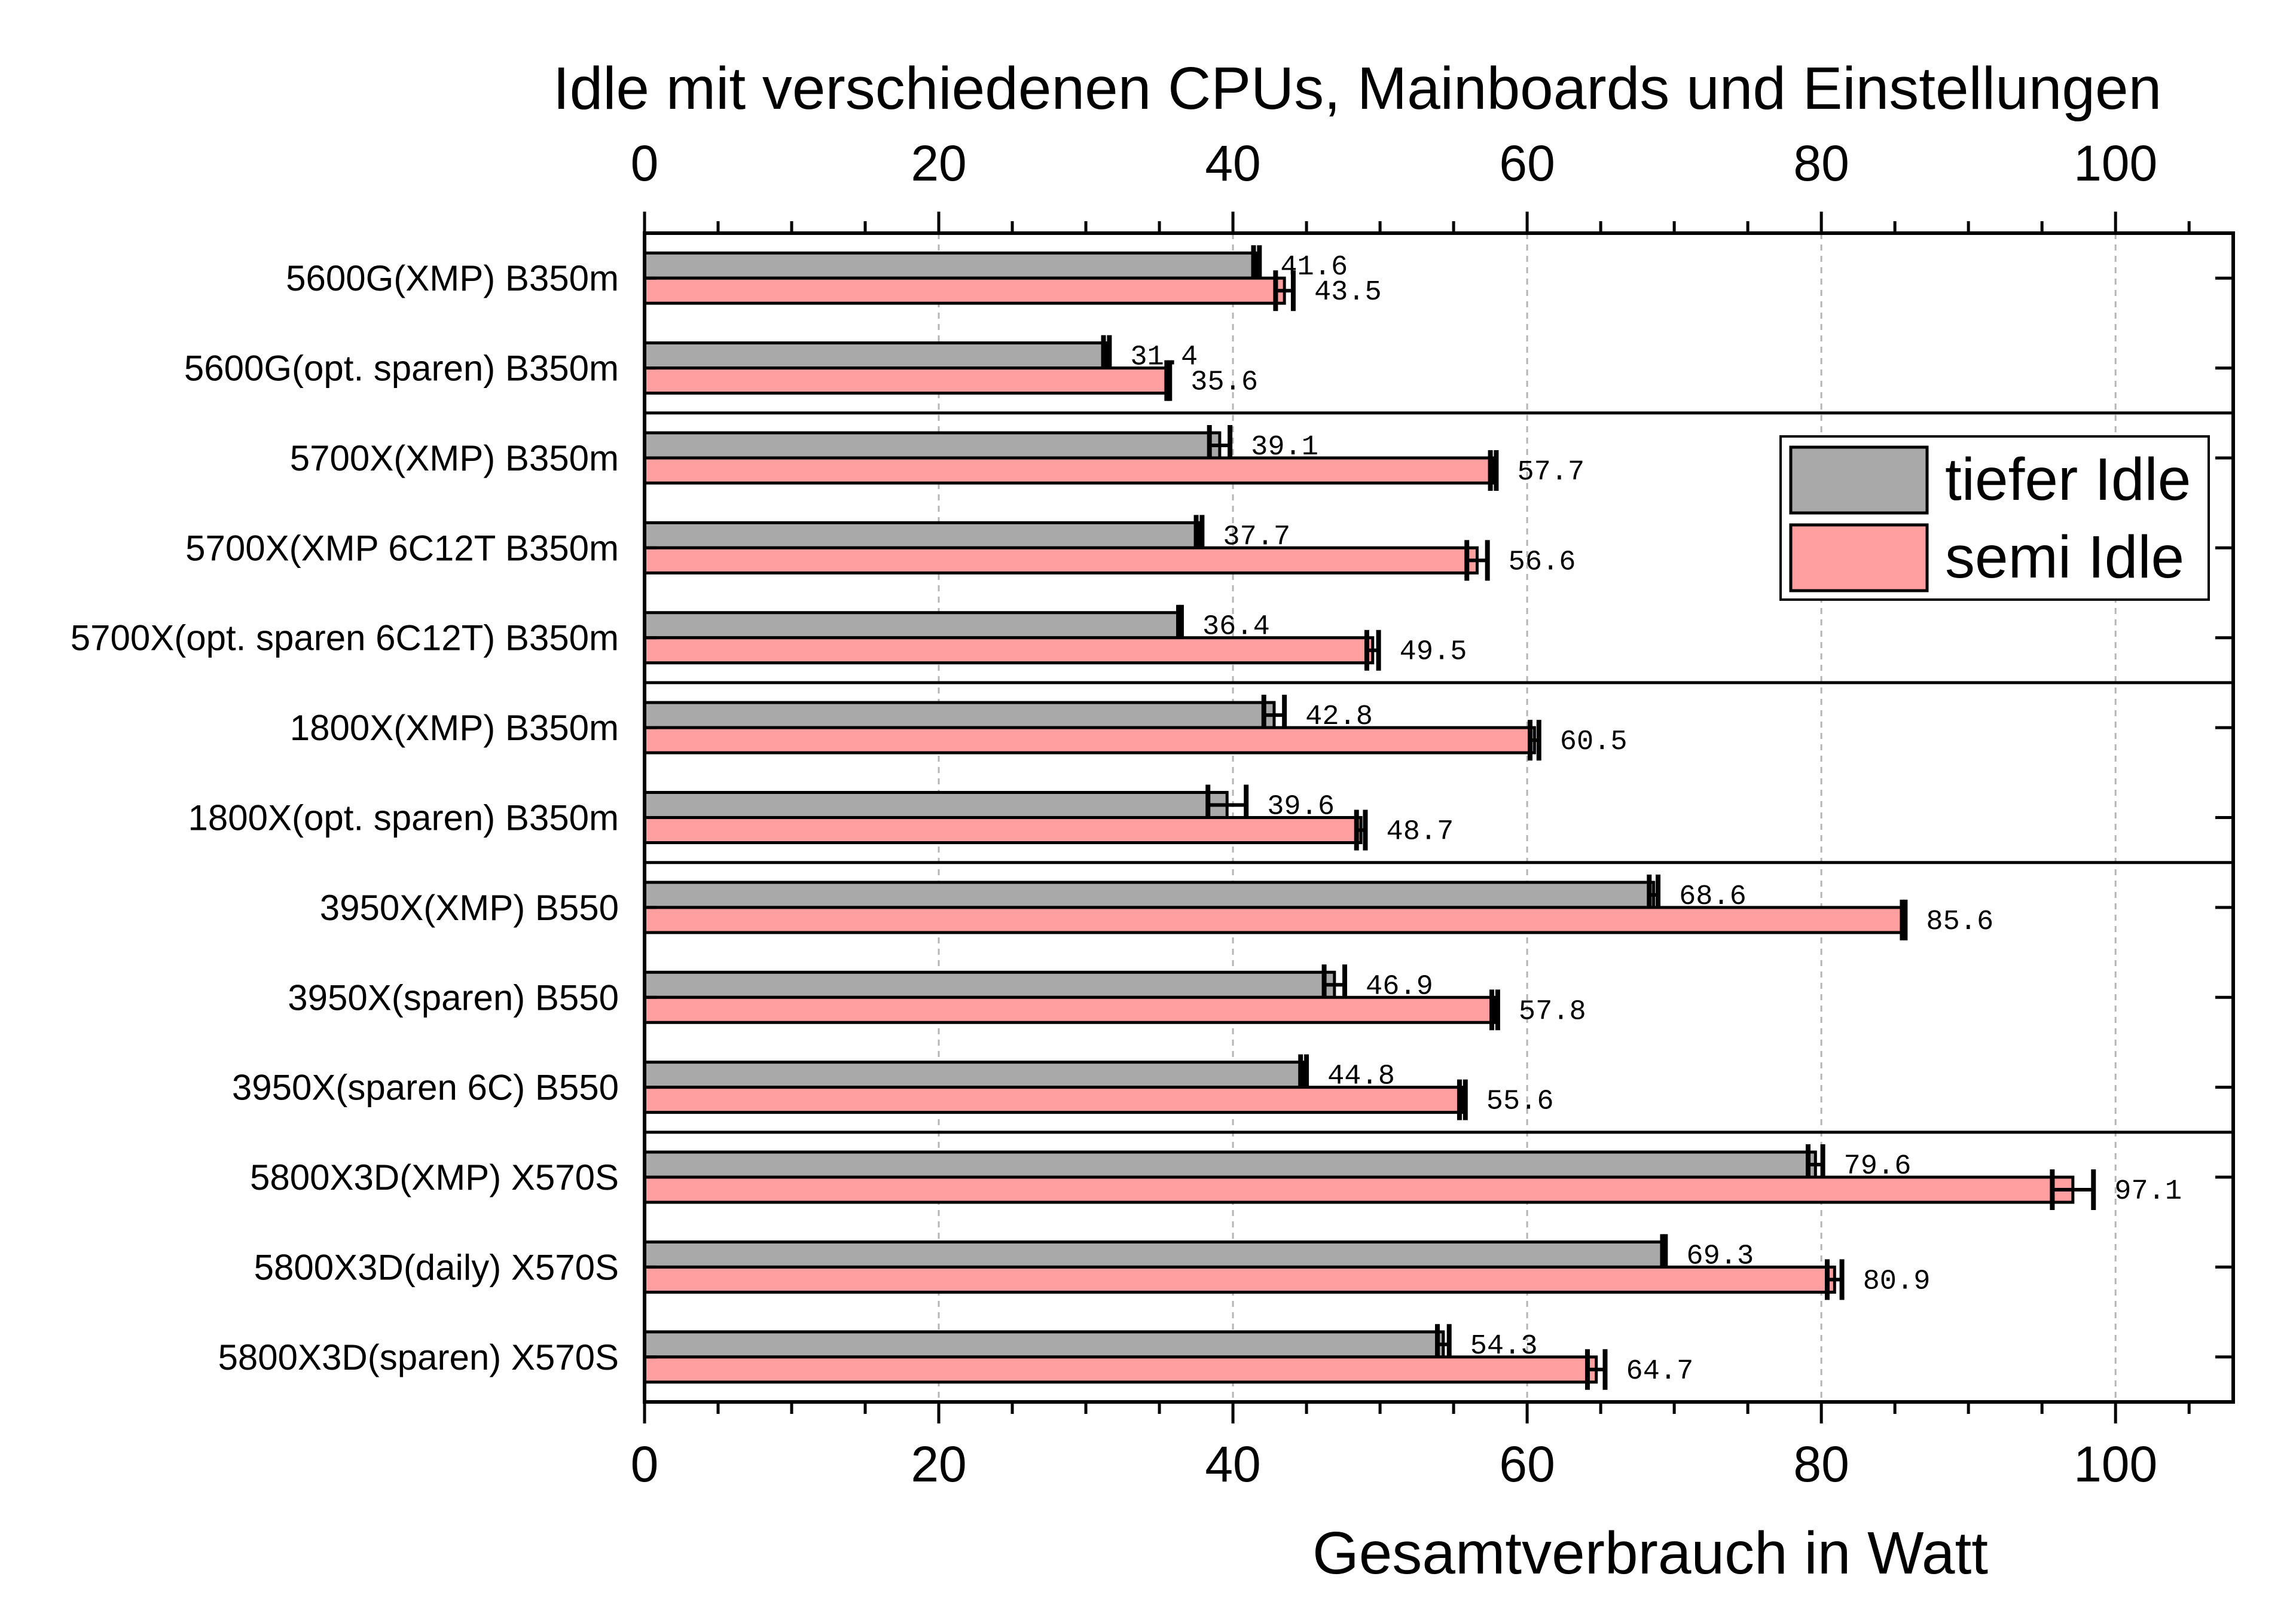  I want to click on data-label: 79.6, so click(1878, 1167).